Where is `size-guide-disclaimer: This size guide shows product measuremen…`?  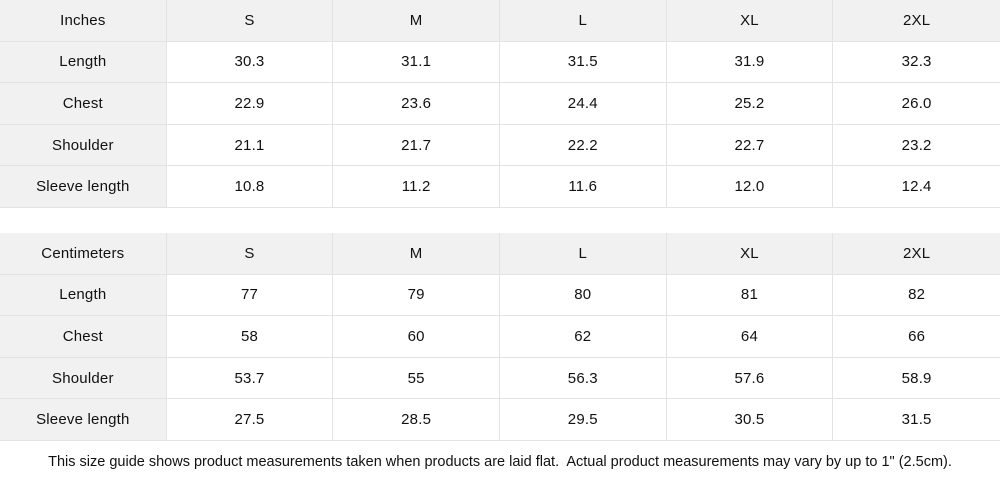 size-guide-disclaimer: This size guide shows product measuremen… is located at coordinates (500, 461).